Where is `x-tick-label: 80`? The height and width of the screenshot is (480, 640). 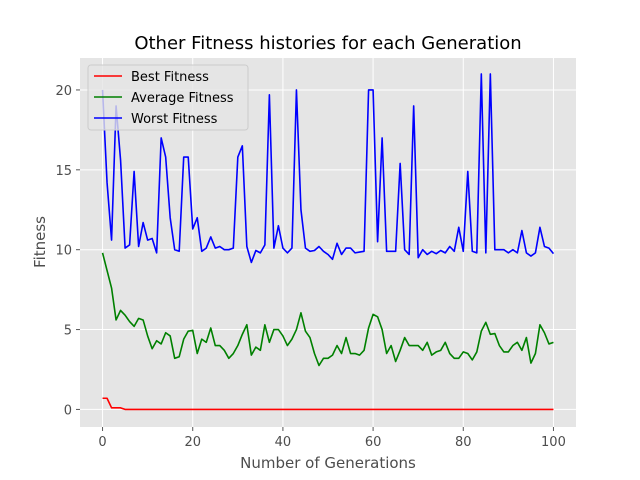 x-tick-label: 80 is located at coordinates (463, 442).